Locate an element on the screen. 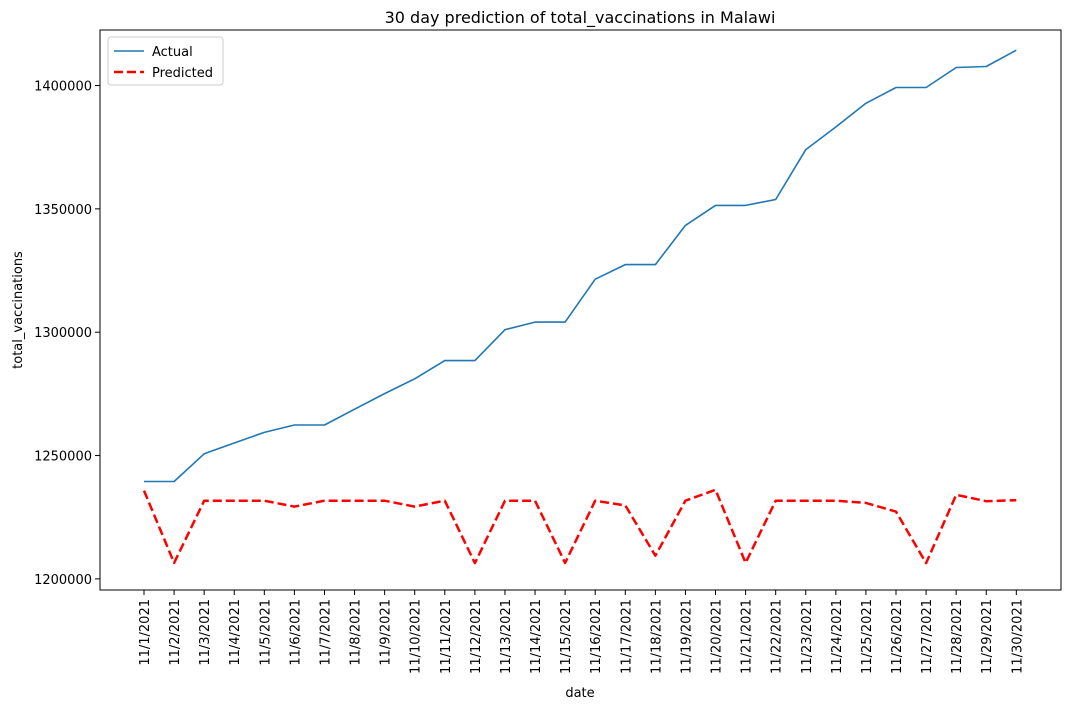 Image resolution: width=1070 pixels, height=709 pixels. y-axis: 1200000 1250000 1300000 1350000 1400000 is located at coordinates (67, 334).